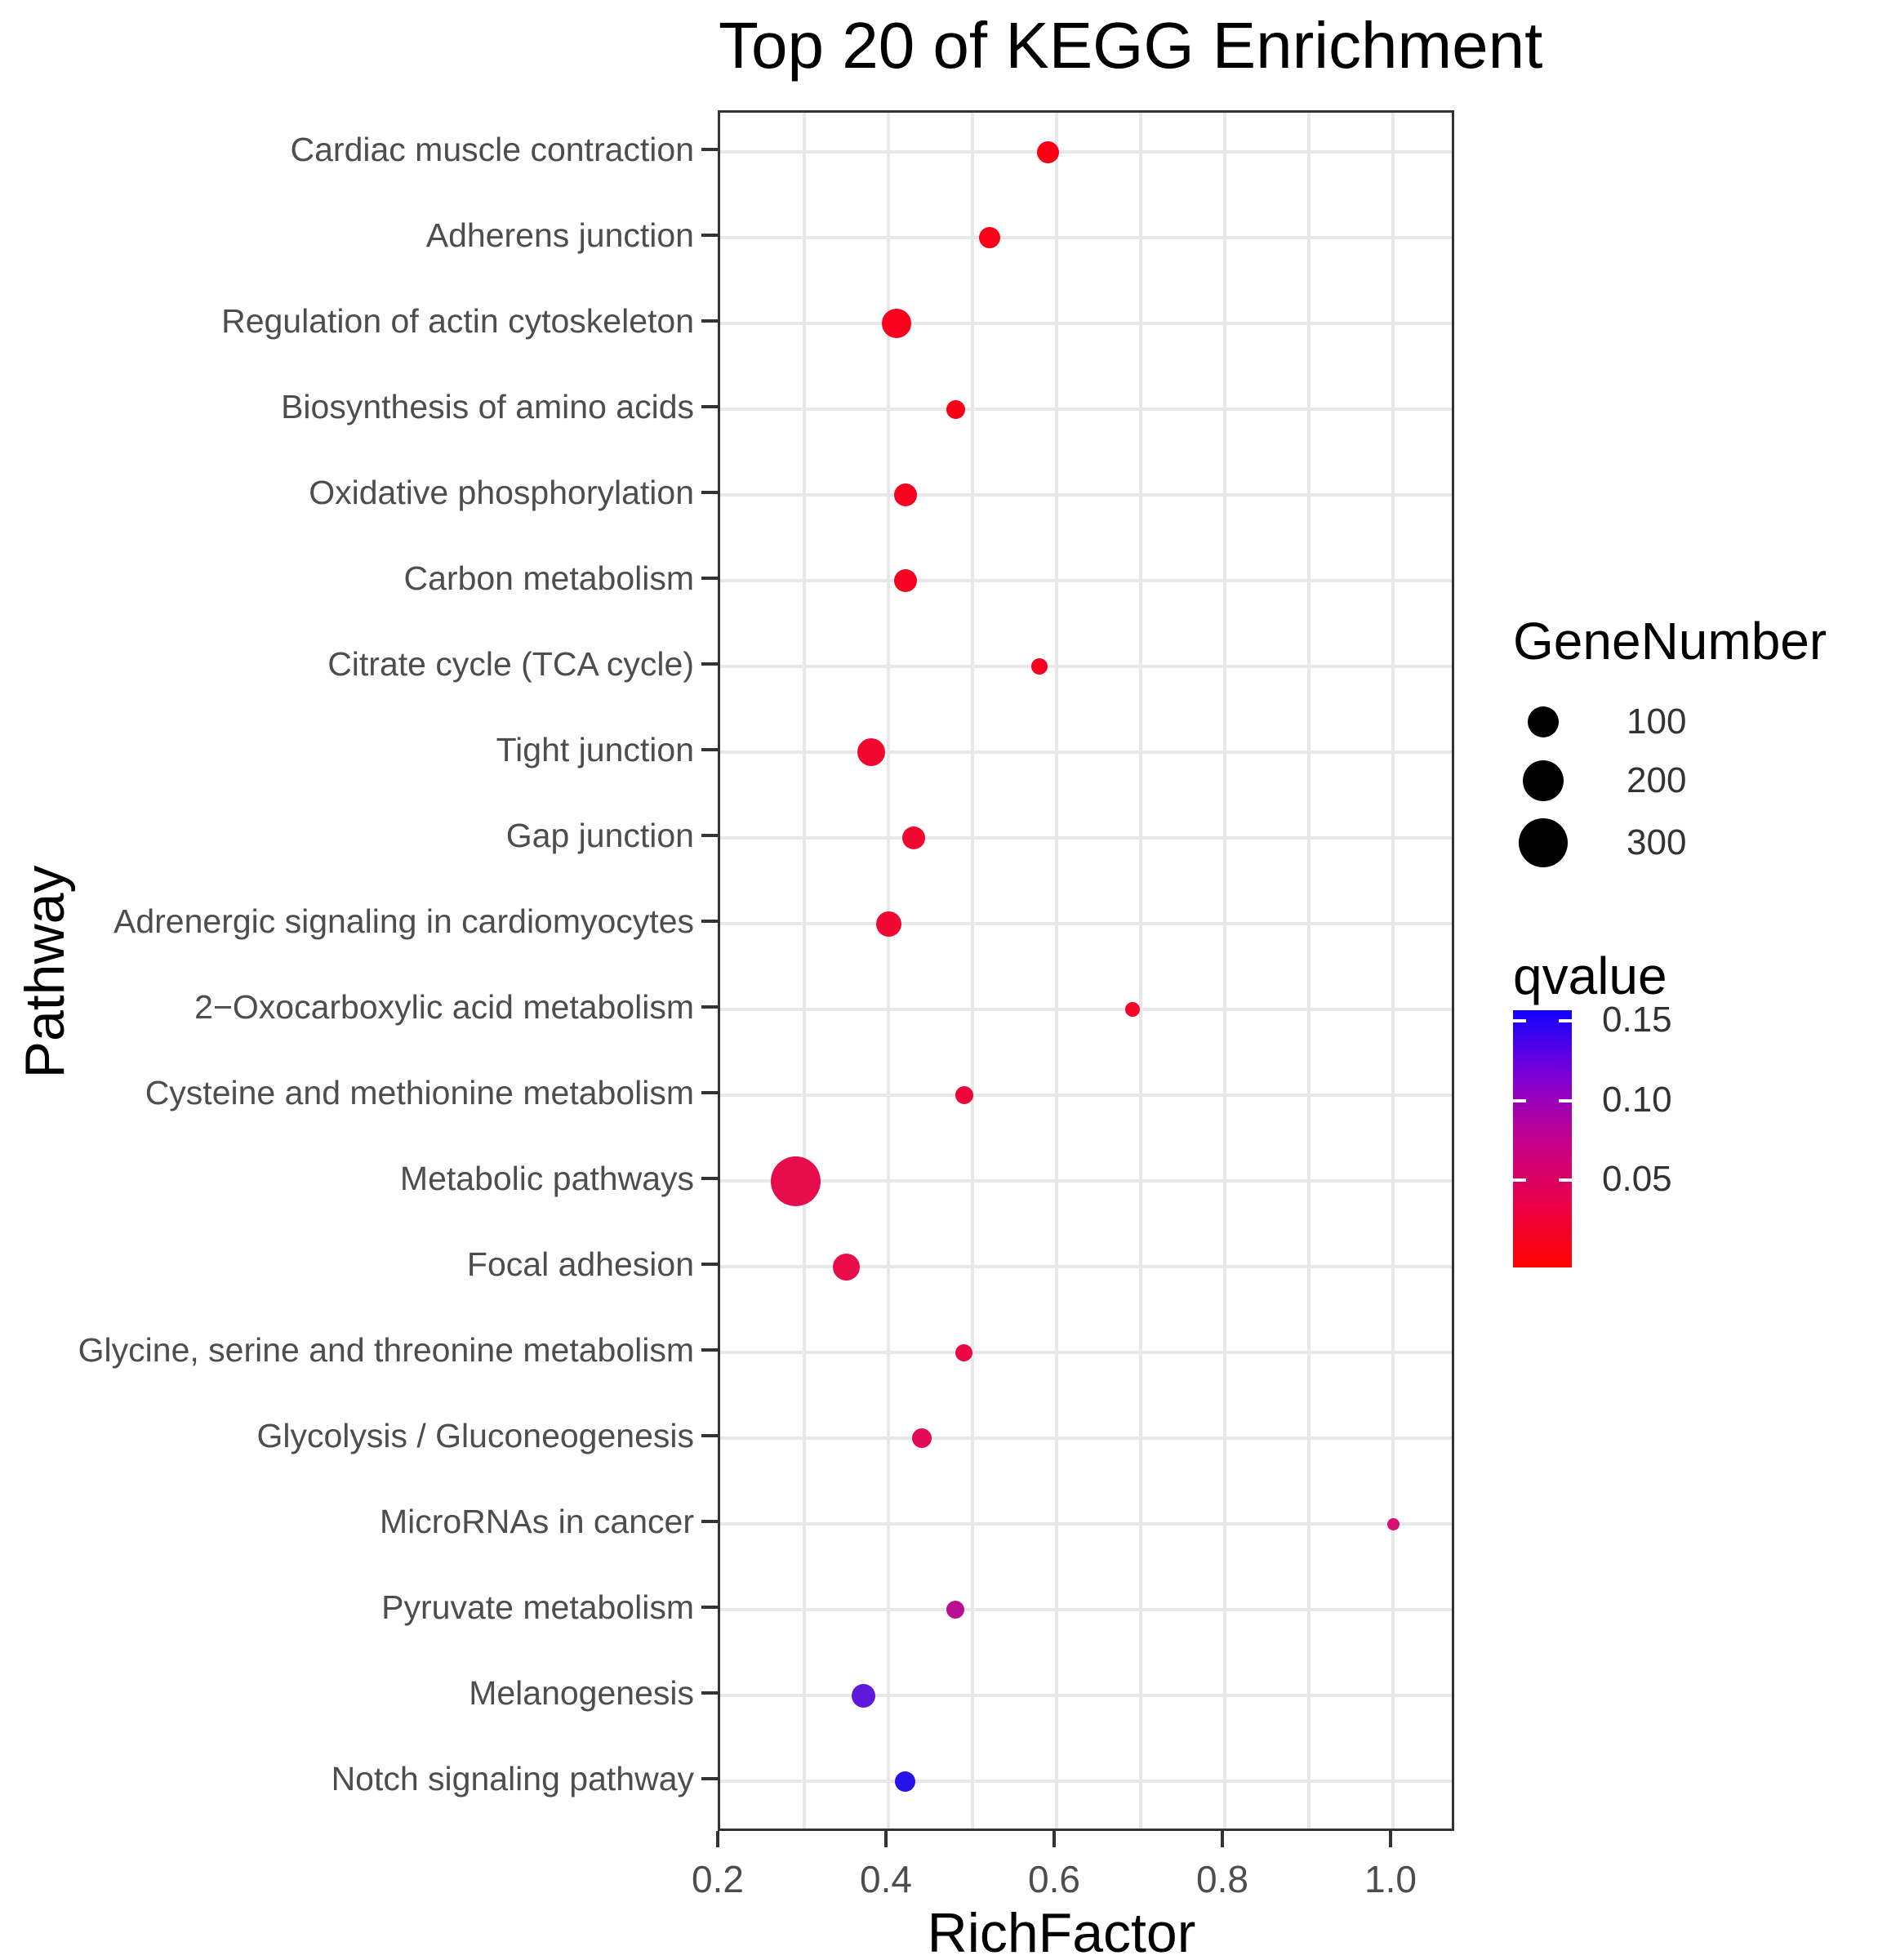 The image size is (1878, 1960). What do you see at coordinates (1657, 722) in the screenshot?
I see `gene-number-legend-label: 100` at bounding box center [1657, 722].